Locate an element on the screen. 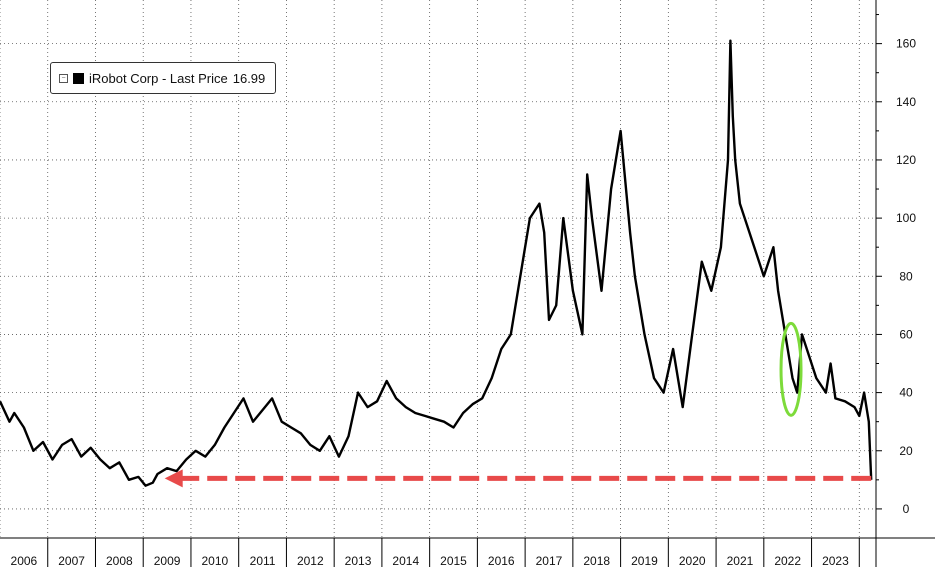 The image size is (935, 567). highlight-ellipse is located at coordinates (791, 369).